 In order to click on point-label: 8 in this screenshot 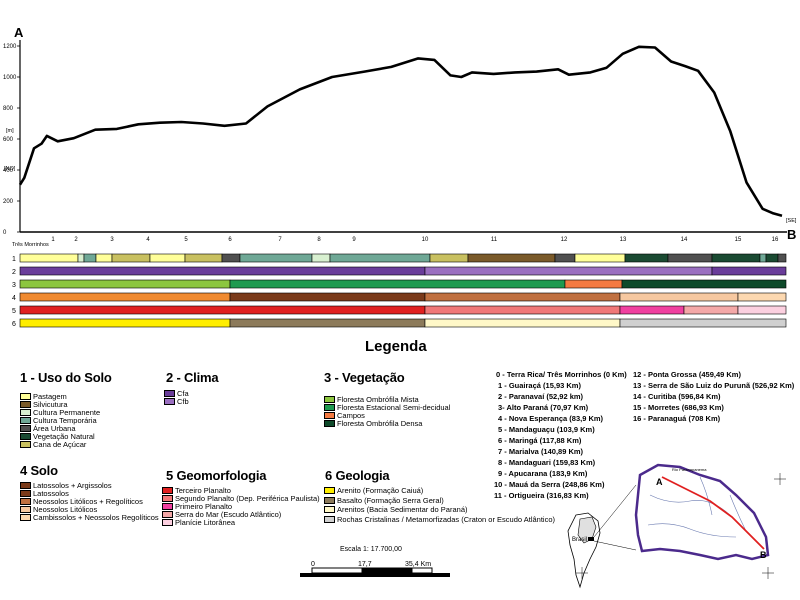, I will do `click(319, 240)`.